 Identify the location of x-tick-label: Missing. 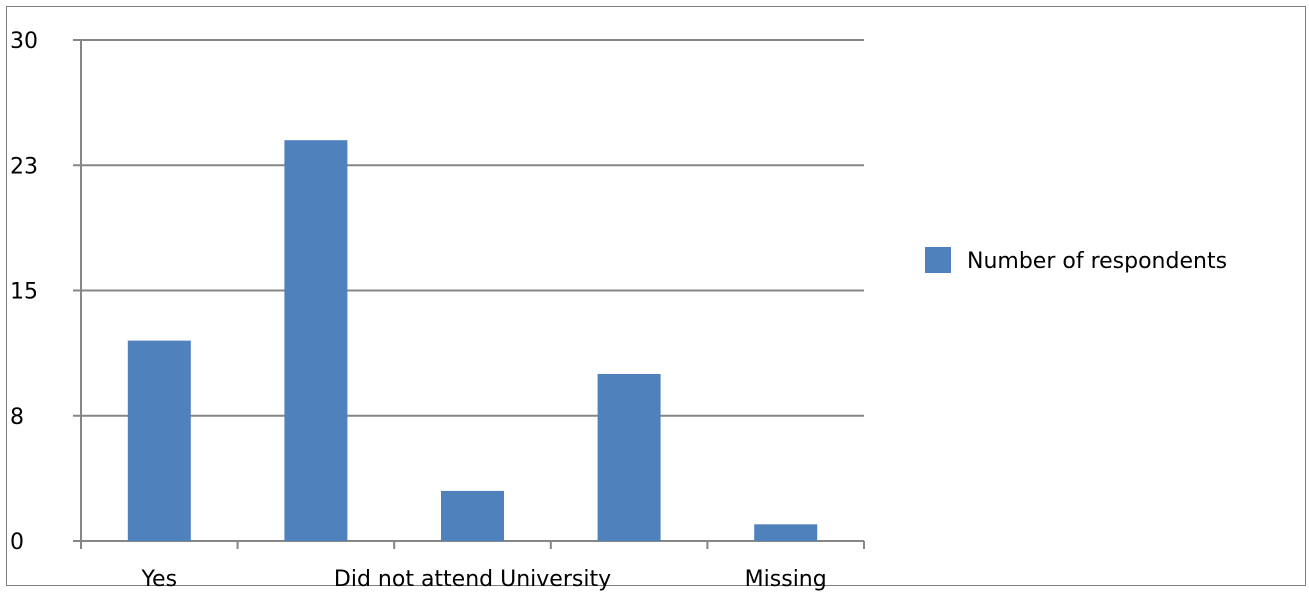
(786, 579).